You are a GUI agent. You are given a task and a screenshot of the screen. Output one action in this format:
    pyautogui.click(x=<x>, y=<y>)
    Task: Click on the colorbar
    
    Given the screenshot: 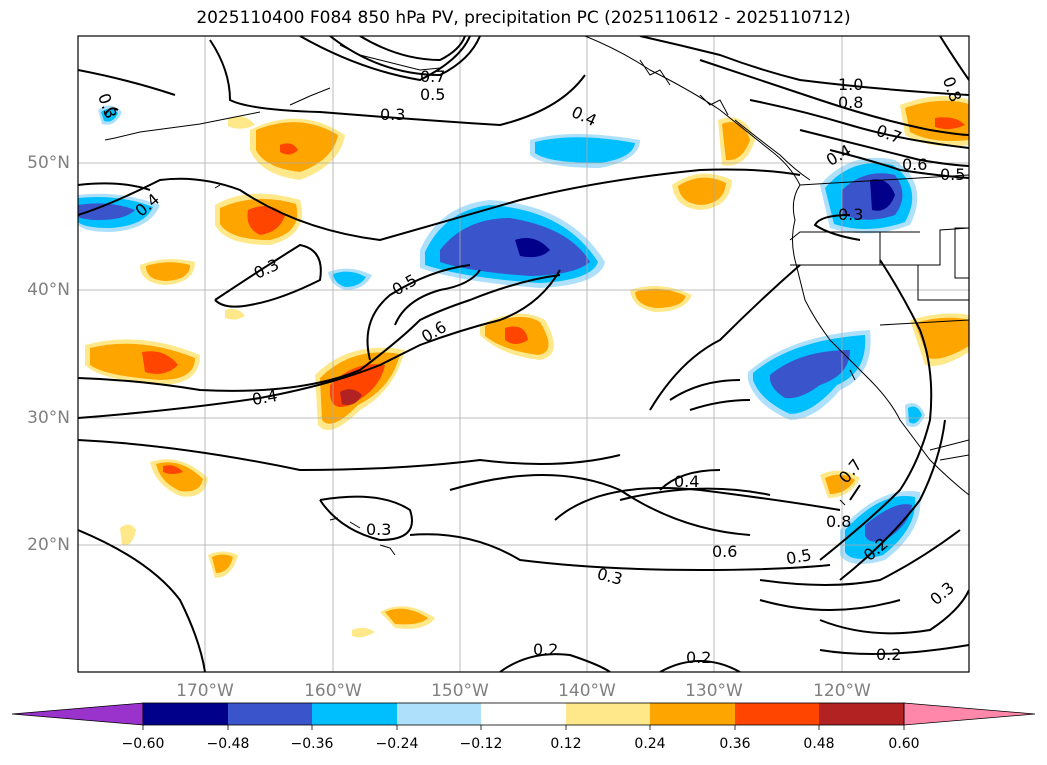 What is the action you would take?
    pyautogui.click(x=523, y=716)
    